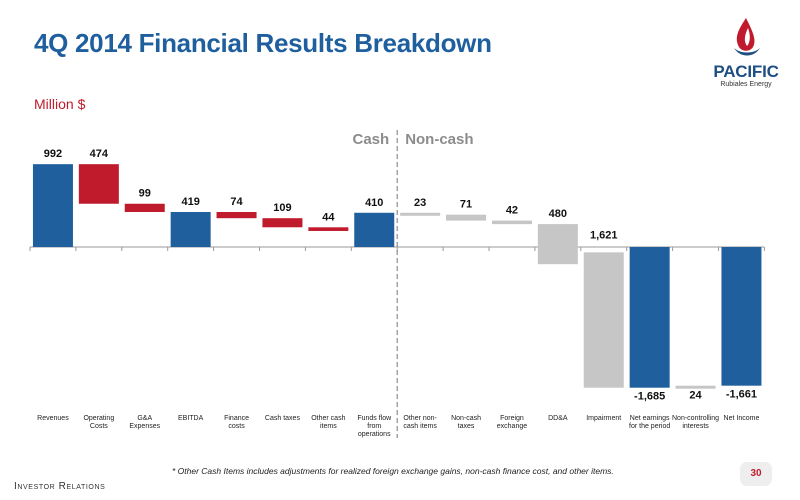  What do you see at coordinates (741, 395) in the screenshot?
I see `data-label-15: -1,661` at bounding box center [741, 395].